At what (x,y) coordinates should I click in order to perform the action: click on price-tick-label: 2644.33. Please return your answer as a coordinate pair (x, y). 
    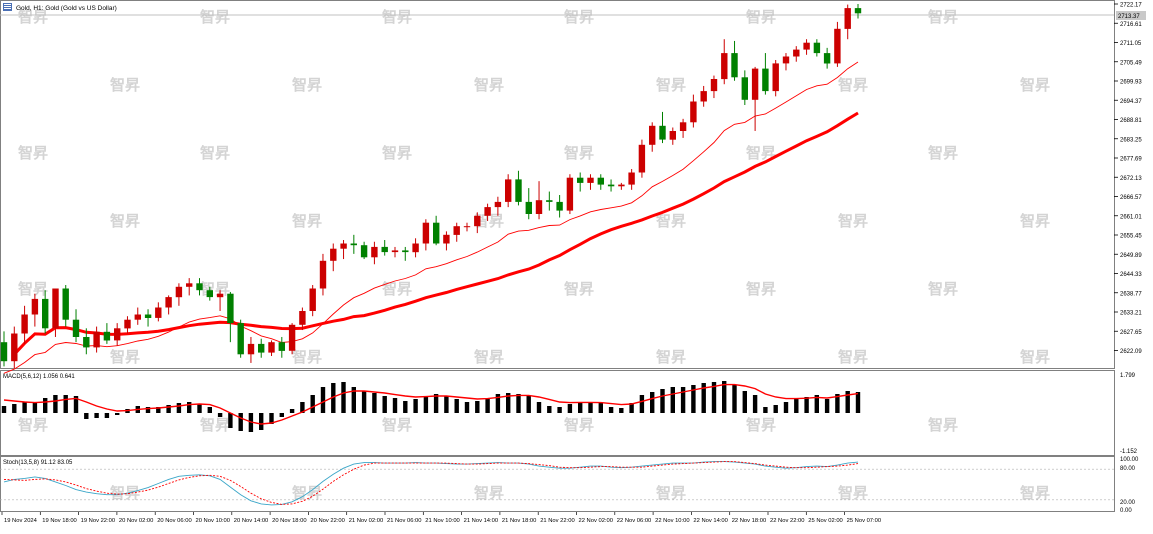
    Looking at the image, I should click on (1131, 275).